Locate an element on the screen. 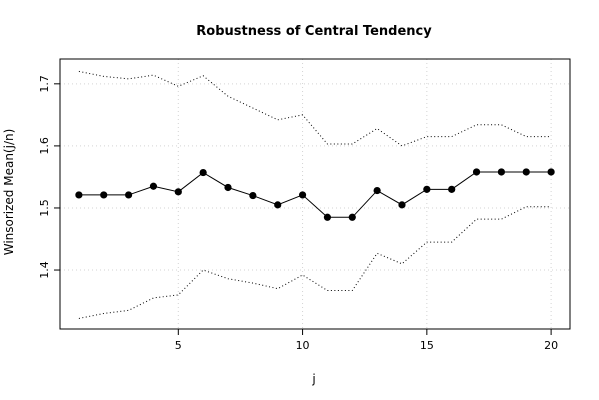  y-tick-label-3: 1.7 is located at coordinates (44, 84).